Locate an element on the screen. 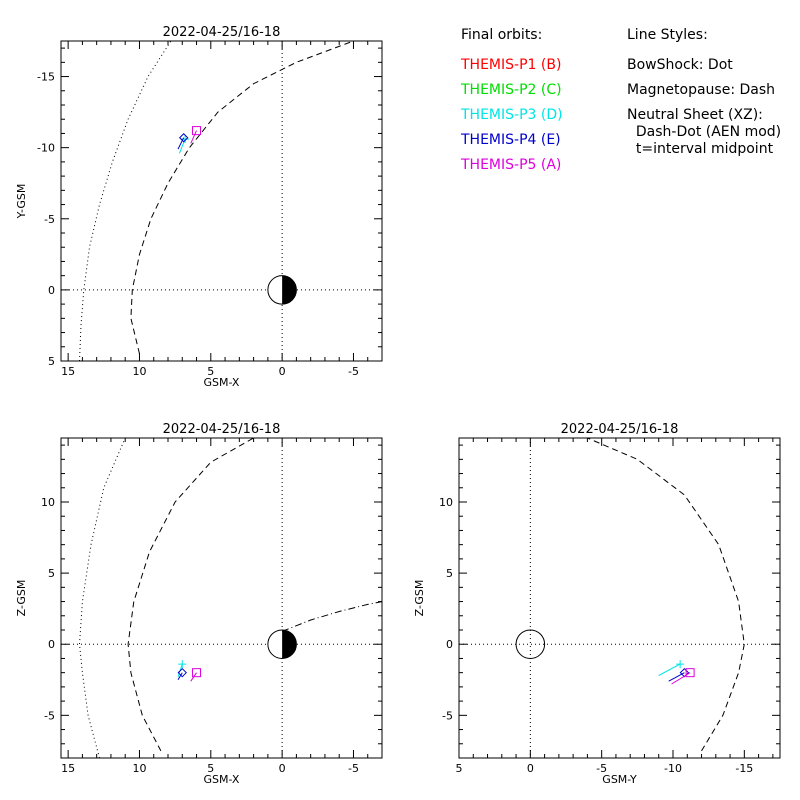 Image resolution: width=800 pixels, height=800 pixels. orbits-header: Final orbits: is located at coordinates (502, 35).